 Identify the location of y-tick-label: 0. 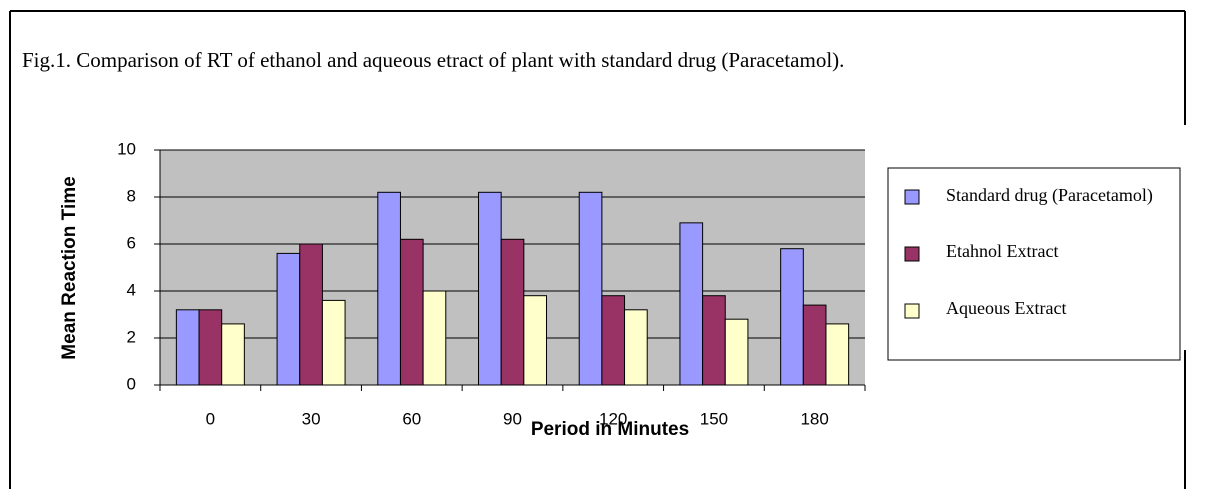
(131, 383).